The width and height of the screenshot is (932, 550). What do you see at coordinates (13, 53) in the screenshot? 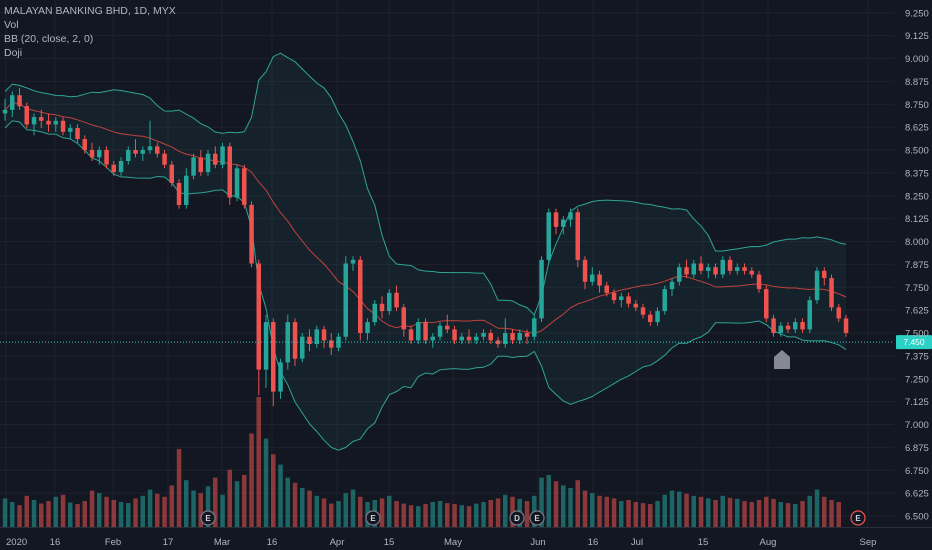
I see `legend-doji: Doji` at bounding box center [13, 53].